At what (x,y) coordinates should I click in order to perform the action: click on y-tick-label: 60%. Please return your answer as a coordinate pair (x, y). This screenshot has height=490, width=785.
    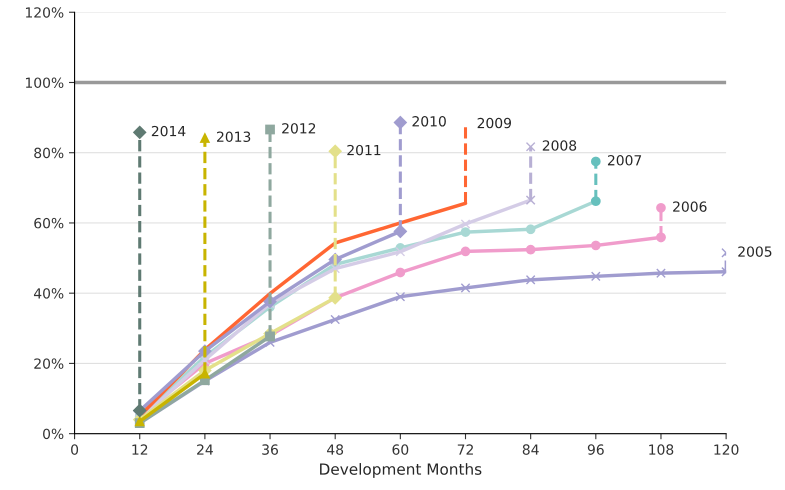
    Looking at the image, I should click on (49, 223).